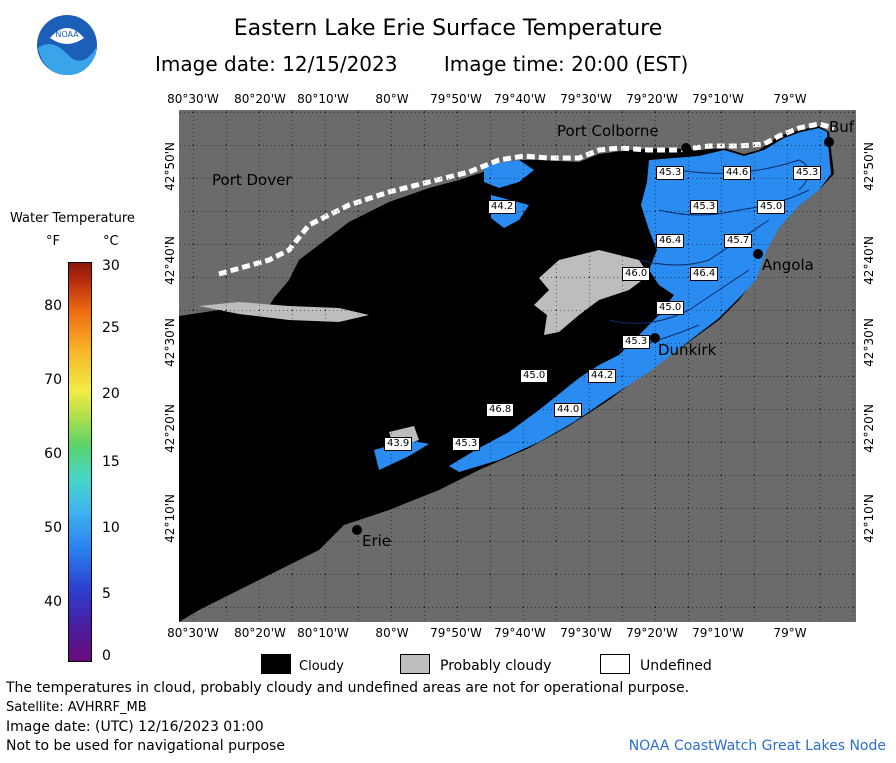  I want to click on temp-label: 46.0, so click(636, 274).